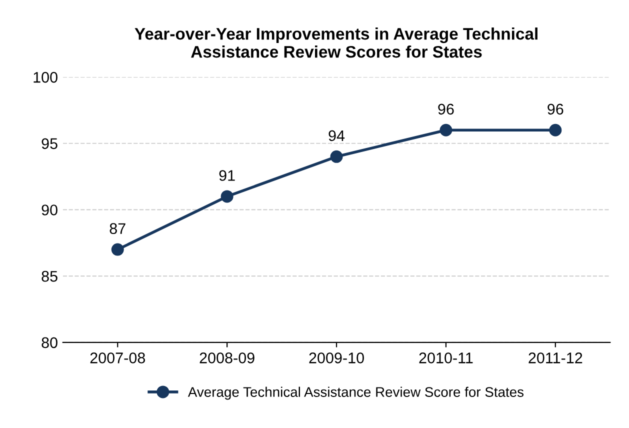 This screenshot has width=629, height=428. What do you see at coordinates (336, 358) in the screenshot?
I see `x-tick-label: 2009-10` at bounding box center [336, 358].